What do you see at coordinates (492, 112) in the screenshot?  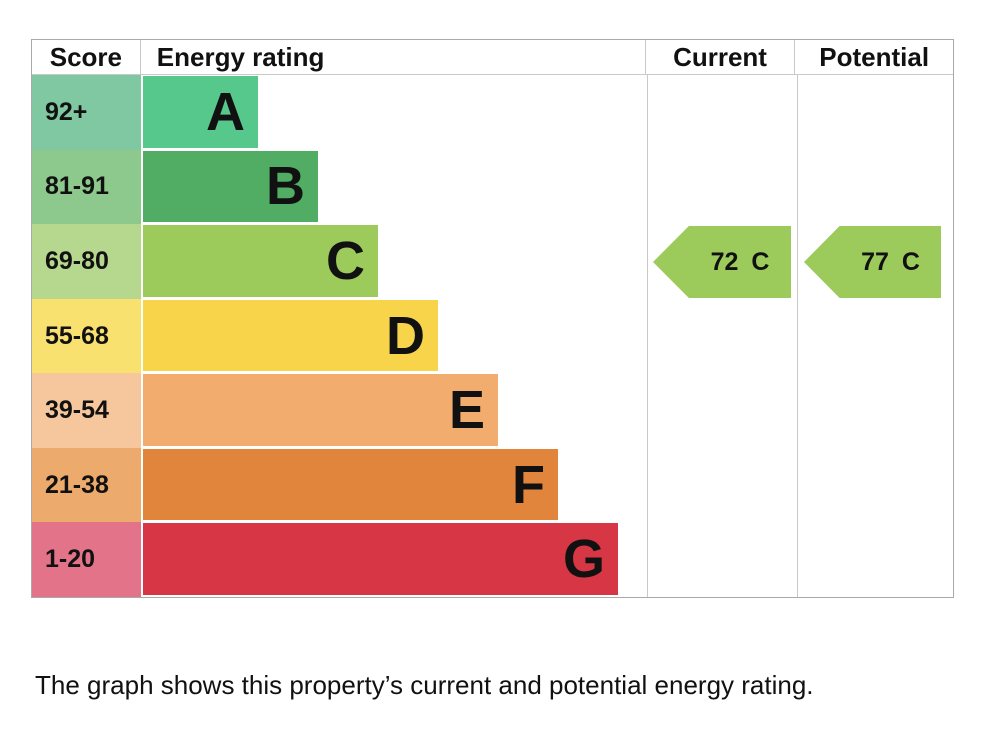 I see `band-row-a: 92+ A` at bounding box center [492, 112].